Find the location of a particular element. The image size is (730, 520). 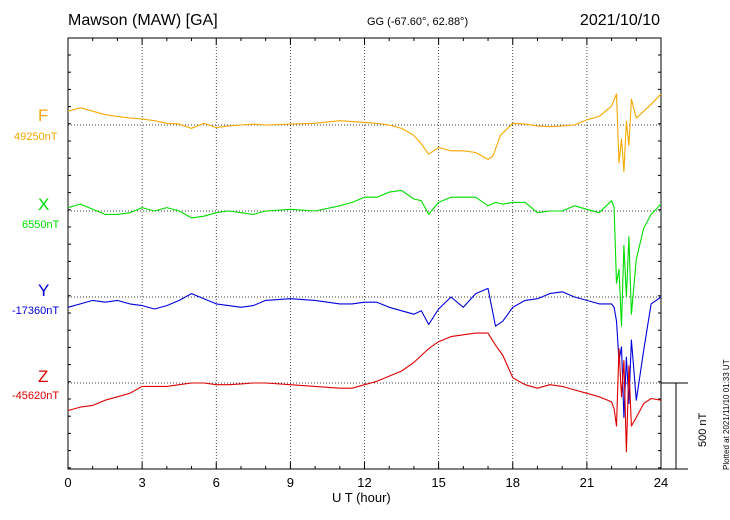

x-tick-label-24: 24 is located at coordinates (661, 482).